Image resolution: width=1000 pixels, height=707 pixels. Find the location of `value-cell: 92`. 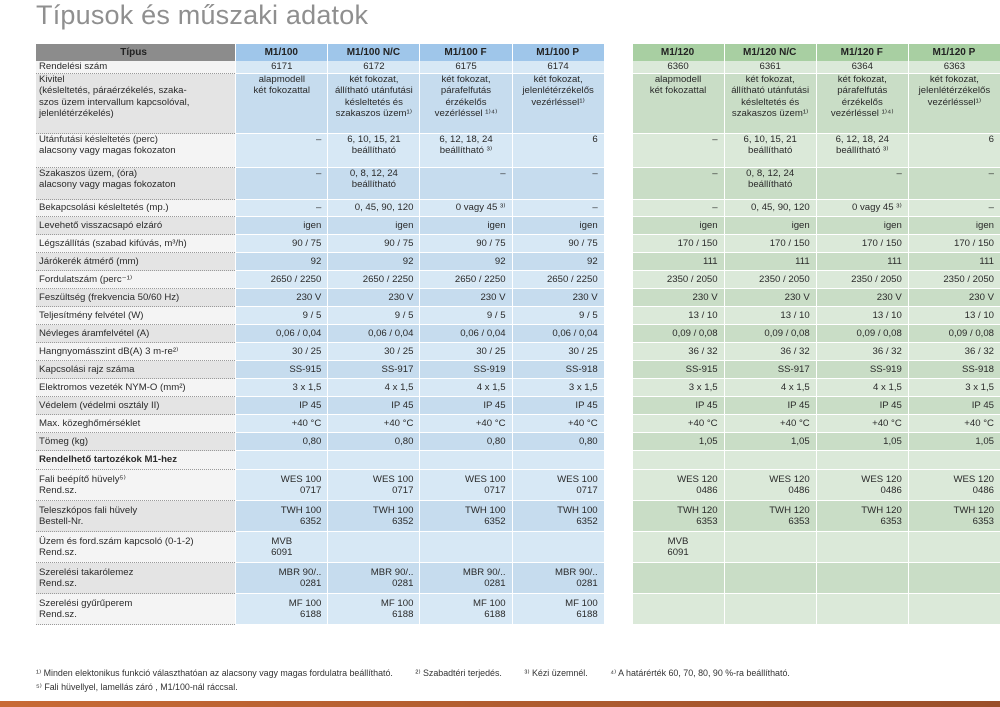

value-cell: 92 is located at coordinates (465, 262).